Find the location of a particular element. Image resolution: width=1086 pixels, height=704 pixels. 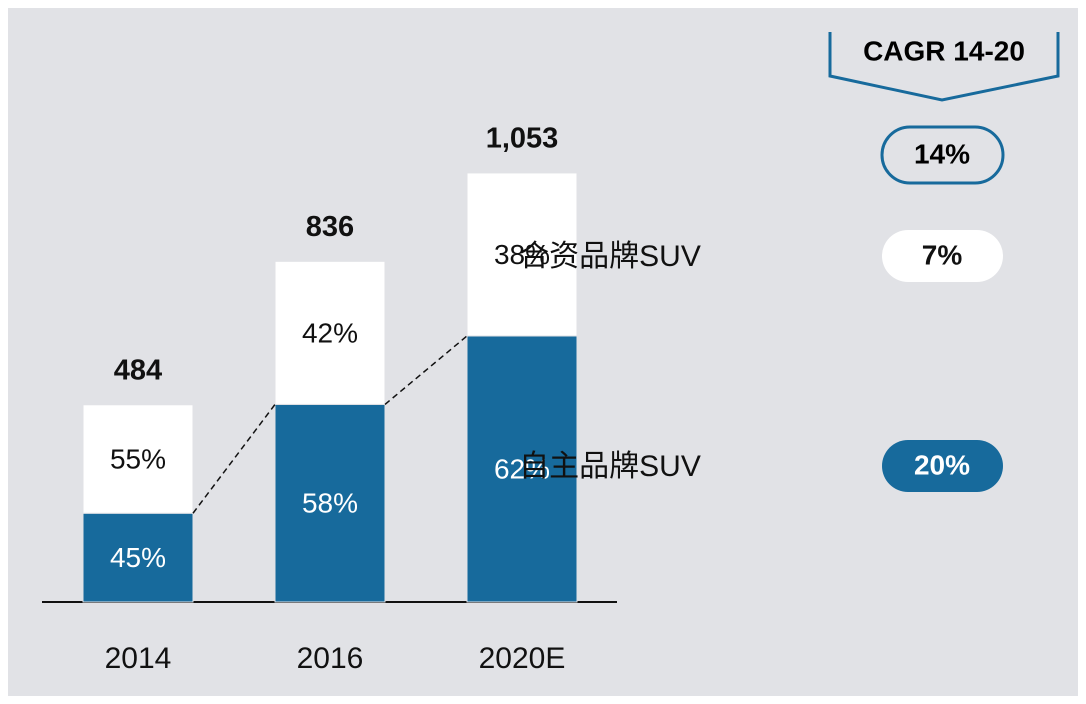

cagr-label: 20% is located at coordinates (942, 464).